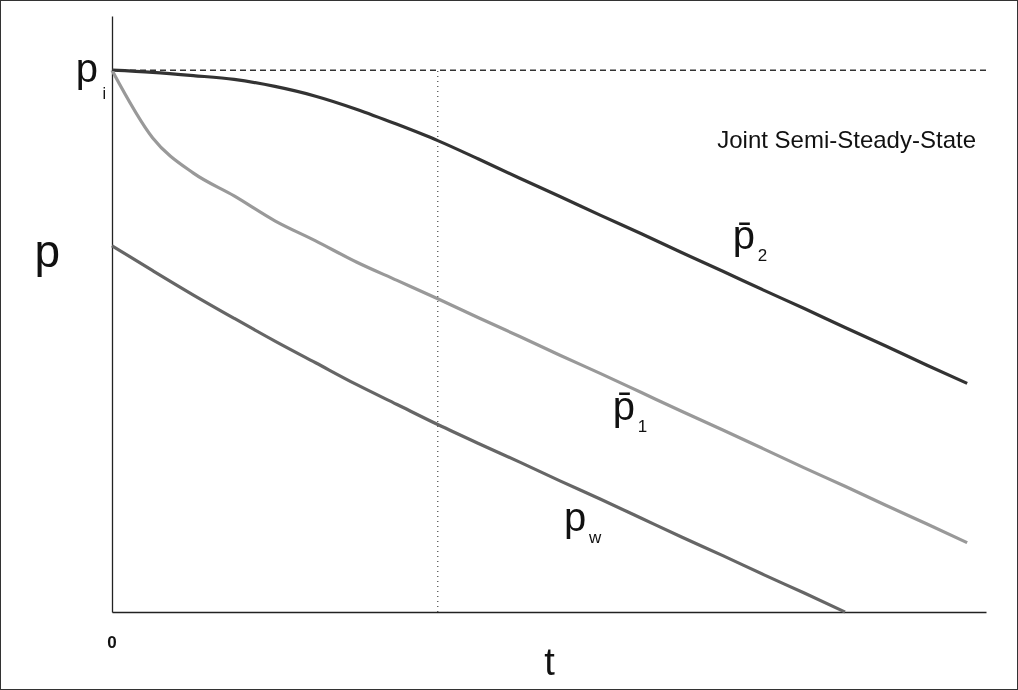 Image resolution: width=1018 pixels, height=690 pixels. I want to click on ref-line-label: pi, so click(90, 74).